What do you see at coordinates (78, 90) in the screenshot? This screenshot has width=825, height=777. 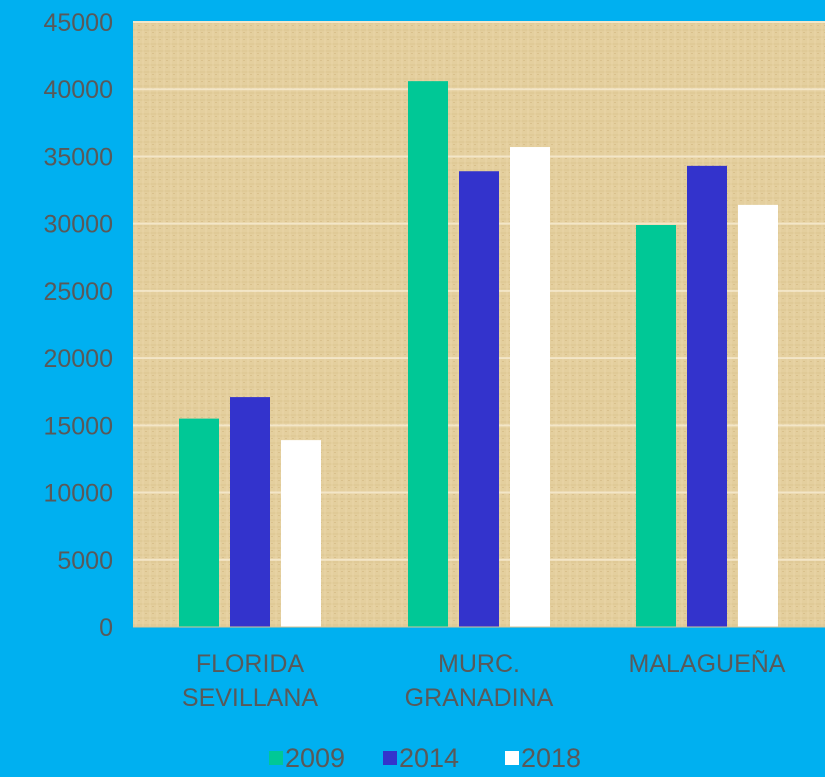 I see `y-tick-label: 40000` at bounding box center [78, 90].